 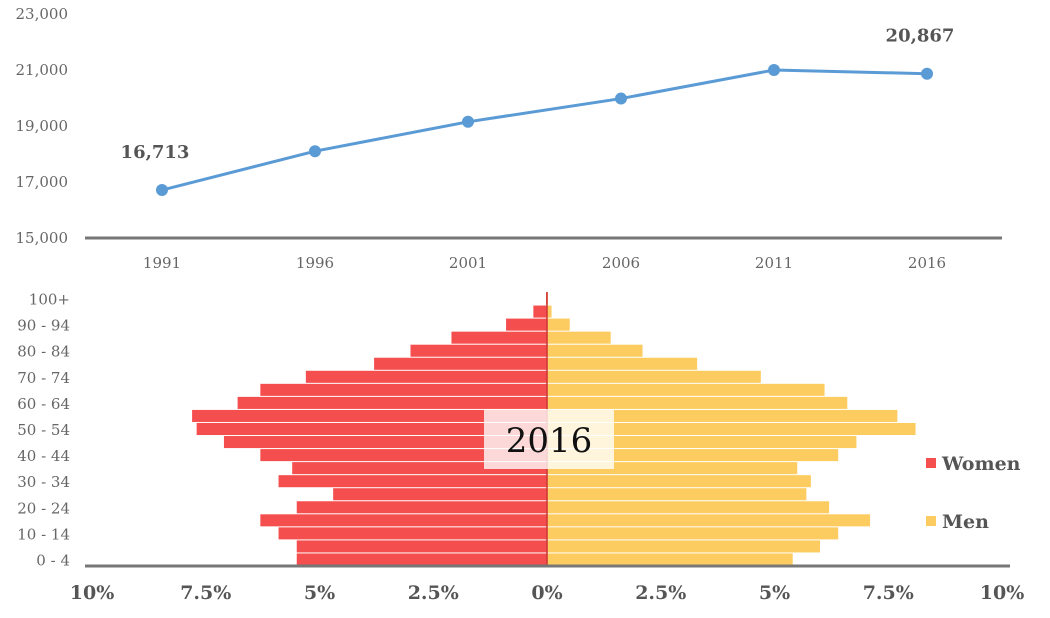 What do you see at coordinates (42, 14) in the screenshot?
I see `line-y-tick-label: 23,000` at bounding box center [42, 14].